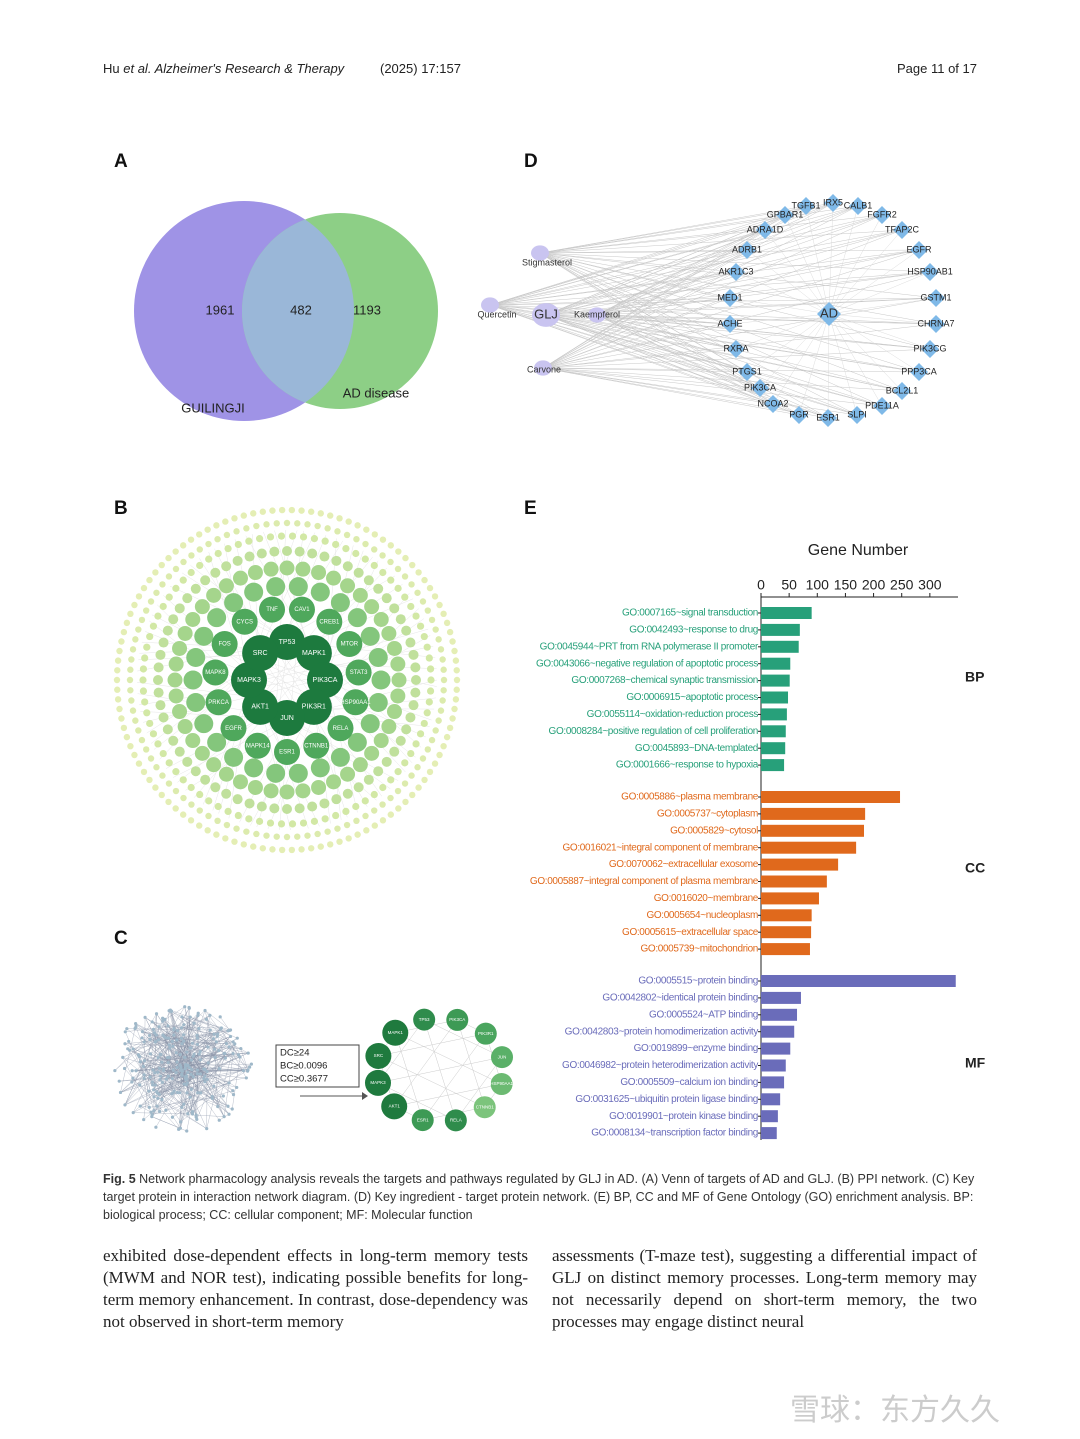 This screenshot has height=1439, width=1080. What do you see at coordinates (703, 1014) in the screenshot?
I see `category-label: GO:0005524~ATP binding` at bounding box center [703, 1014].